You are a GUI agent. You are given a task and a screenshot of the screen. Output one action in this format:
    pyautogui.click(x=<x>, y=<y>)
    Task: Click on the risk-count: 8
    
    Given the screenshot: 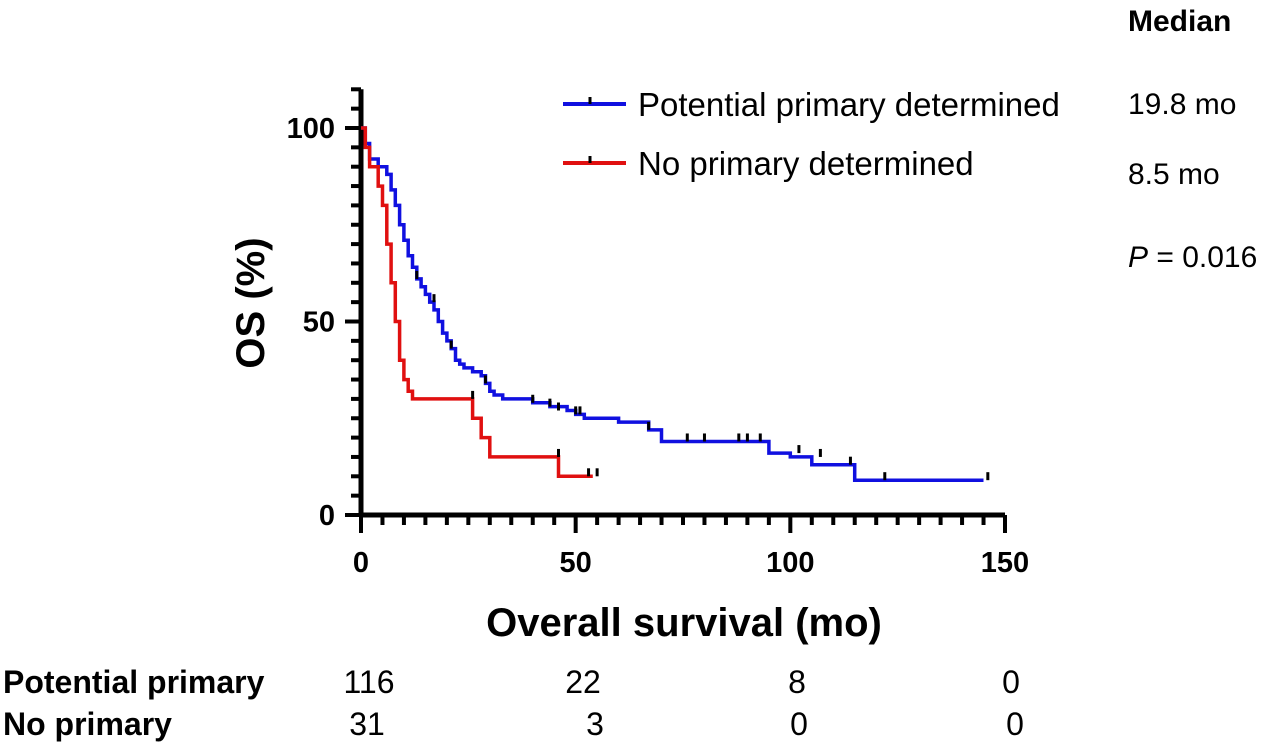 What is the action you would take?
    pyautogui.click(x=797, y=682)
    